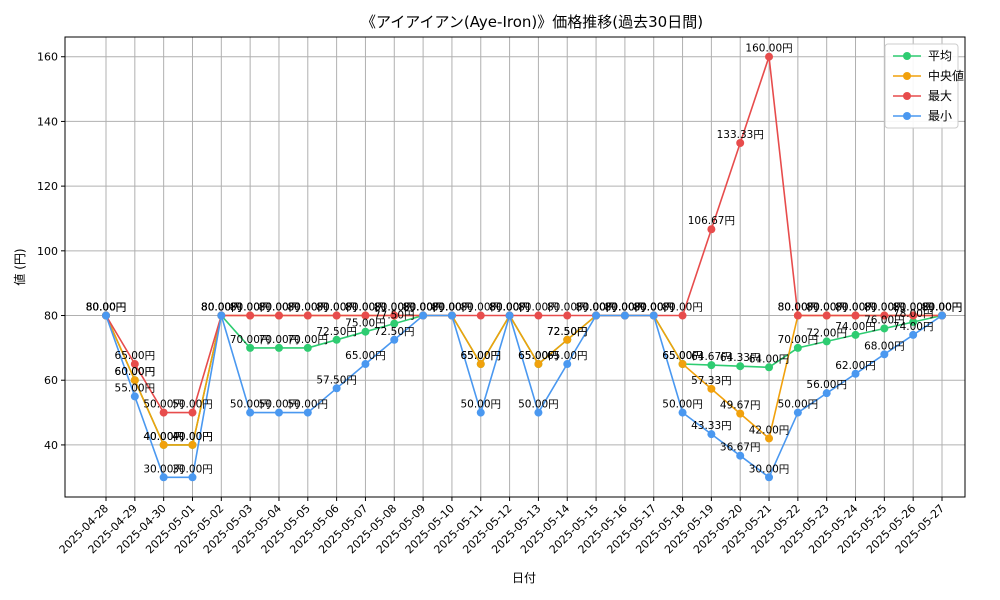  Describe the element at coordinates (135, 372) in the screenshot. I see `data-label: 60.00円` at that location.